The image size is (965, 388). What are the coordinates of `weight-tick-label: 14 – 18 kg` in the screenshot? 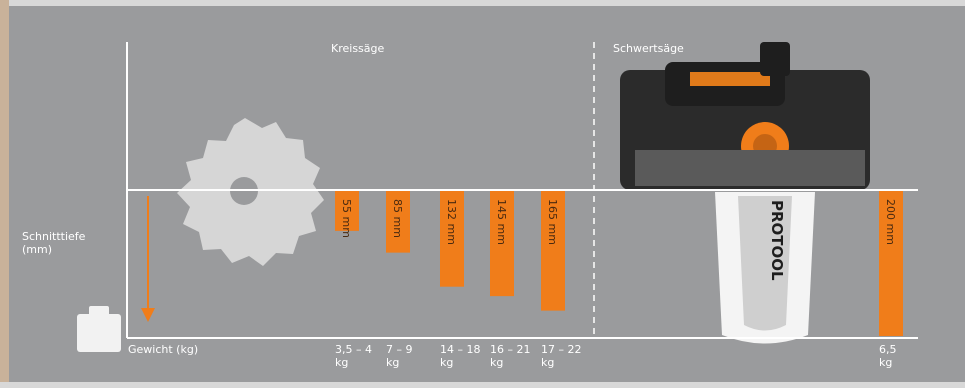 It's located at (460, 356).